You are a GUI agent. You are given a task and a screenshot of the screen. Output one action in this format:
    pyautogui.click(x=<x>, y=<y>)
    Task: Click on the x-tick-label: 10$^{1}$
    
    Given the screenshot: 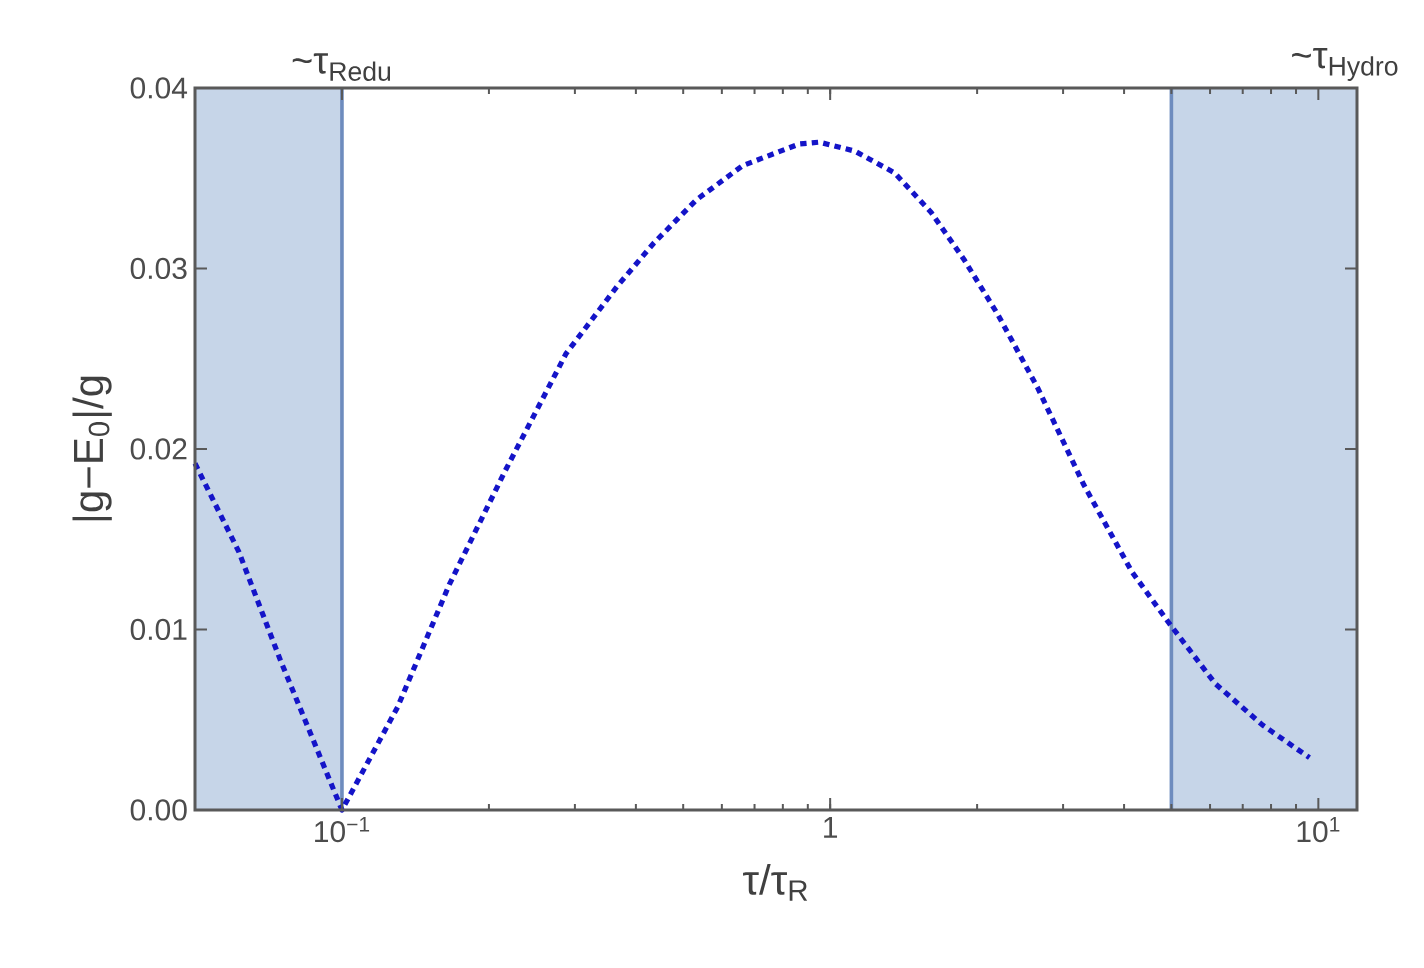 What is the action you would take?
    pyautogui.click(x=1318, y=830)
    